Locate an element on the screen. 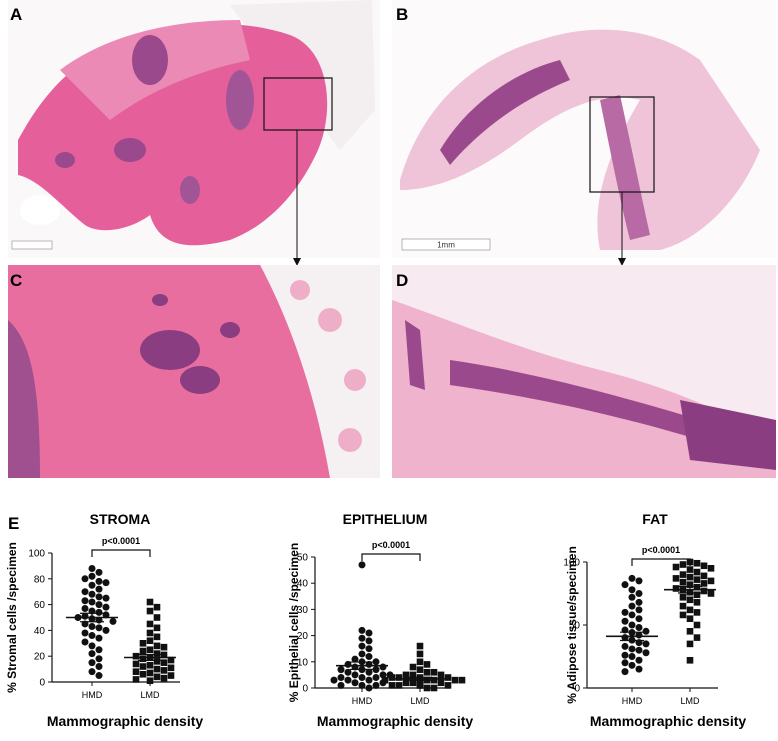 Image resolution: width=778 pixels, height=741 pixels. y-tick-label: 10 is located at coordinates (303, 662).